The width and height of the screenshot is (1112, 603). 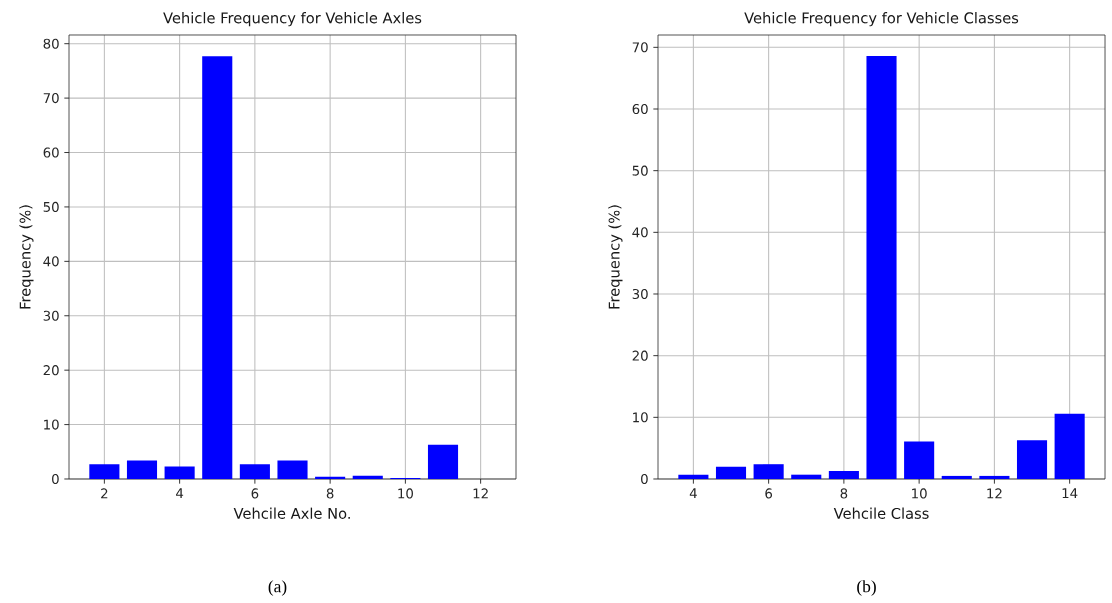 What do you see at coordinates (277, 588) in the screenshot?
I see `text: (a)` at bounding box center [277, 588].